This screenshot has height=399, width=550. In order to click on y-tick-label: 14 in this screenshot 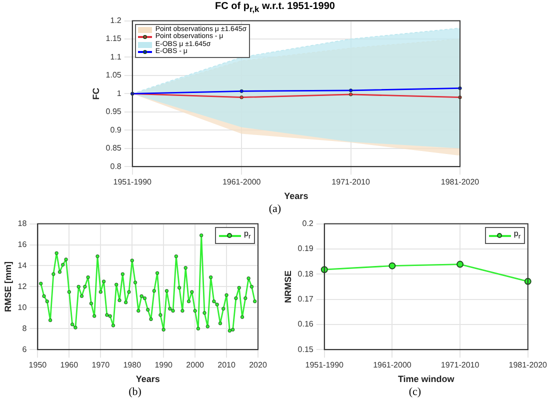, I will do `click(23, 265)`.